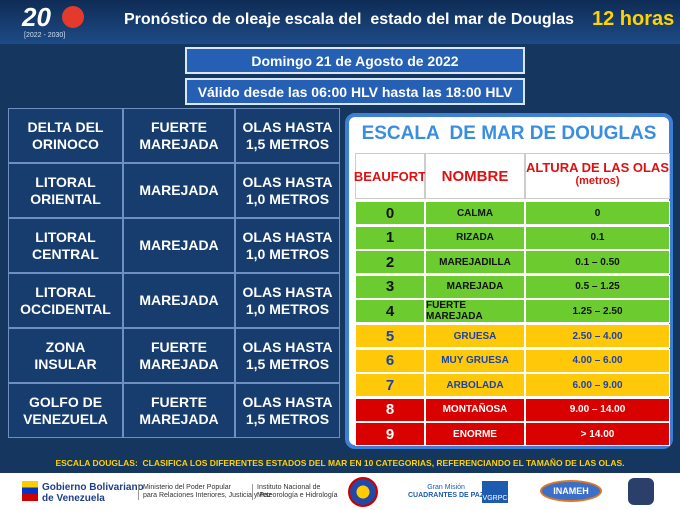  I want to click on gov-line: Gobierno Bolivariano, so click(93, 487).